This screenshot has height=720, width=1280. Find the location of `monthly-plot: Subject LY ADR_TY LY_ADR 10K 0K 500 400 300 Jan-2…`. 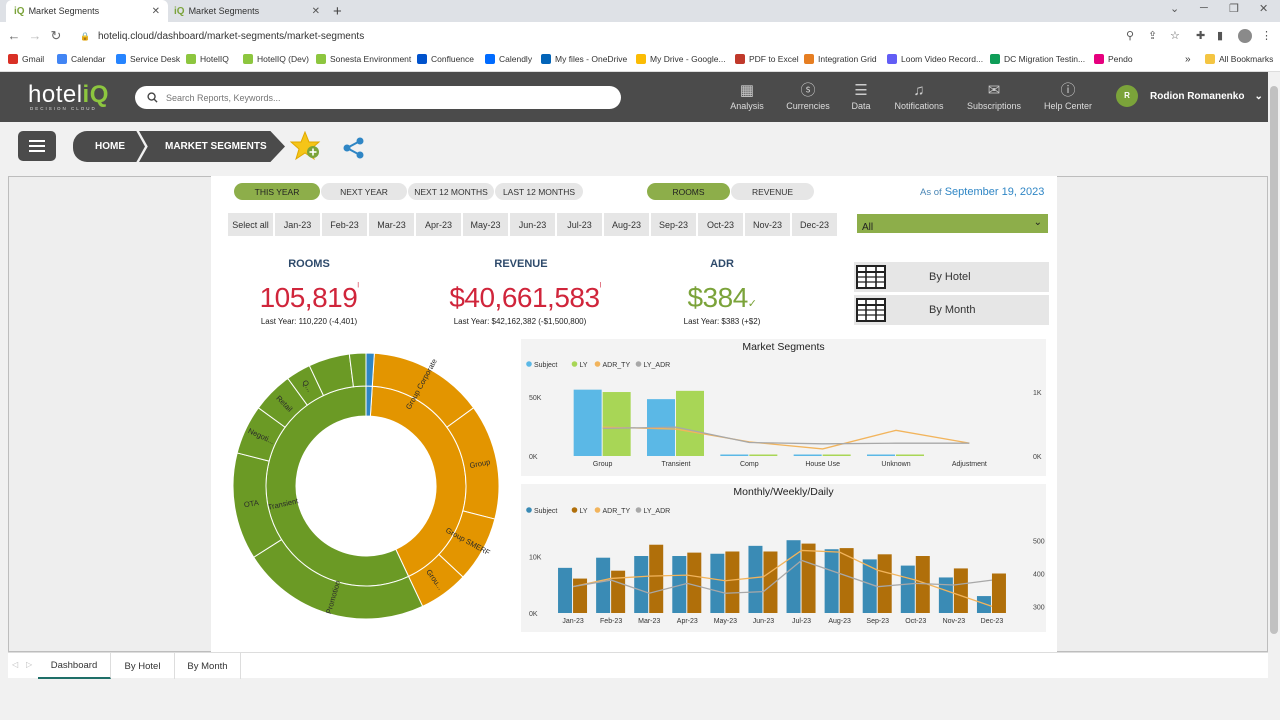

monthly-plot: Subject LY ADR_TY LY_ADR 10K 0K 500 400 300 Jan-2… is located at coordinates (783, 558).